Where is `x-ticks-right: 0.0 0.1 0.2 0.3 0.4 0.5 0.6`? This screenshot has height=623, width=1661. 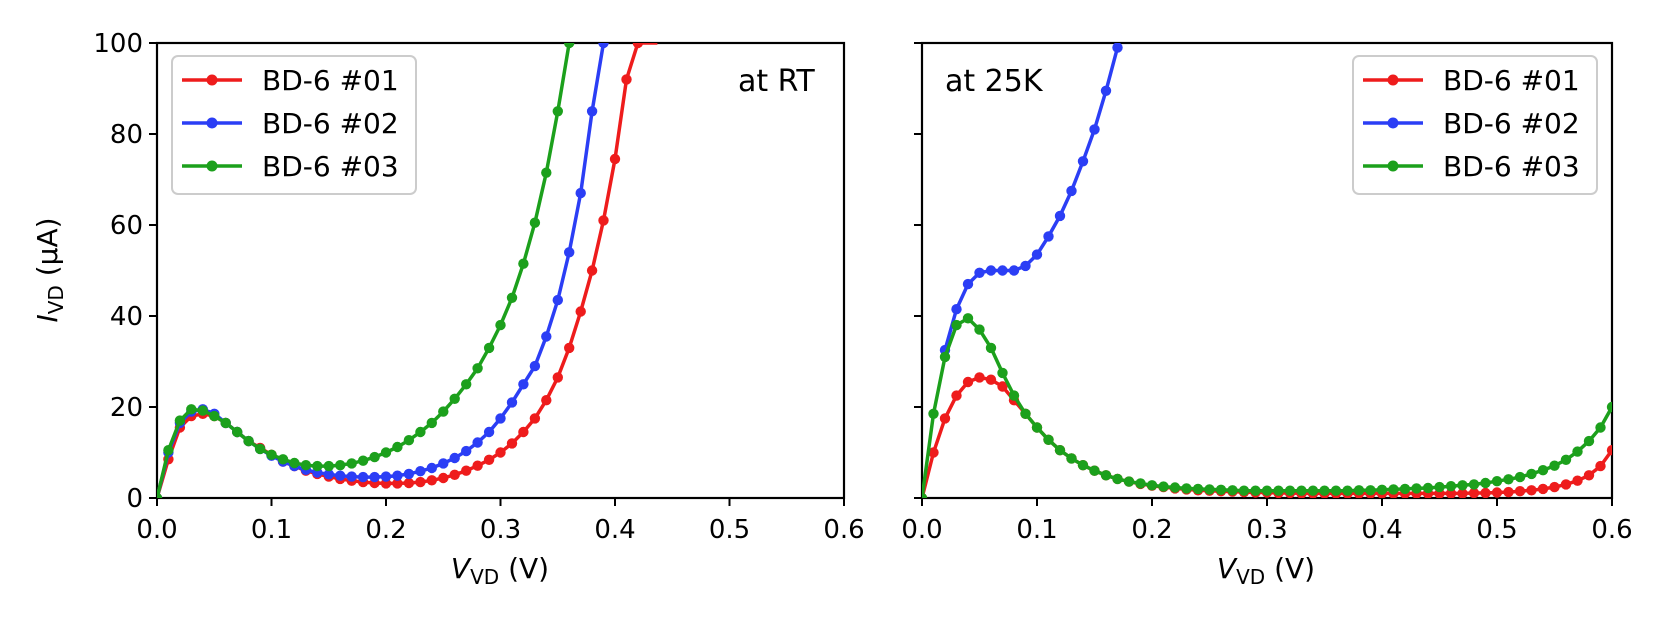
x-ticks-right: 0.0 0.1 0.2 0.3 0.4 0.5 0.6 is located at coordinates (1267, 521).